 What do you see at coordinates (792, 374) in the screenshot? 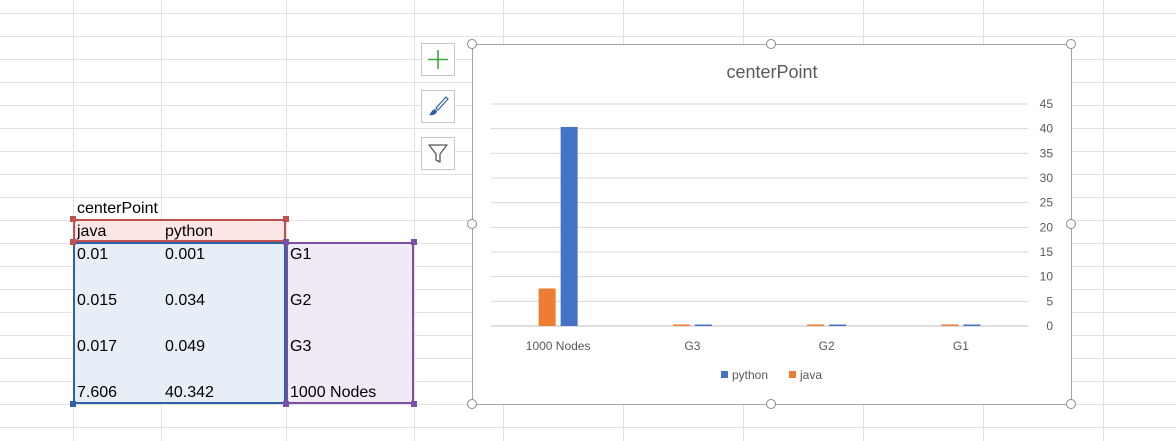
I see `legend-swatch-java` at bounding box center [792, 374].